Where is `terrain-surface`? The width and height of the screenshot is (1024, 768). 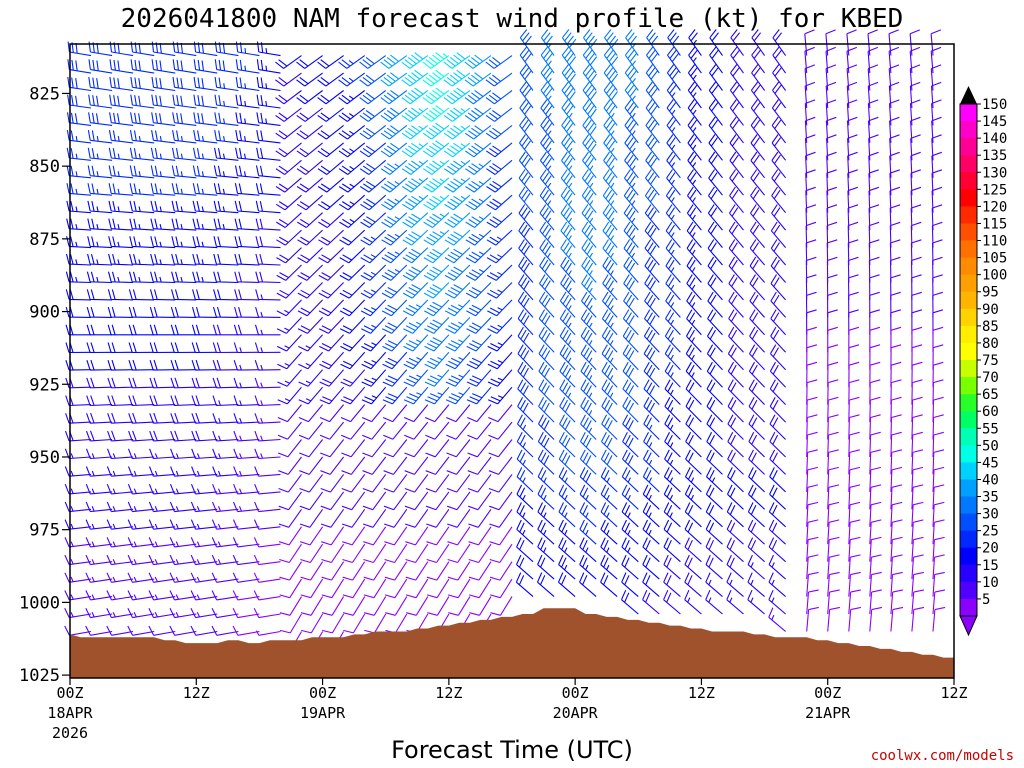 terrain-surface is located at coordinates (512, 643).